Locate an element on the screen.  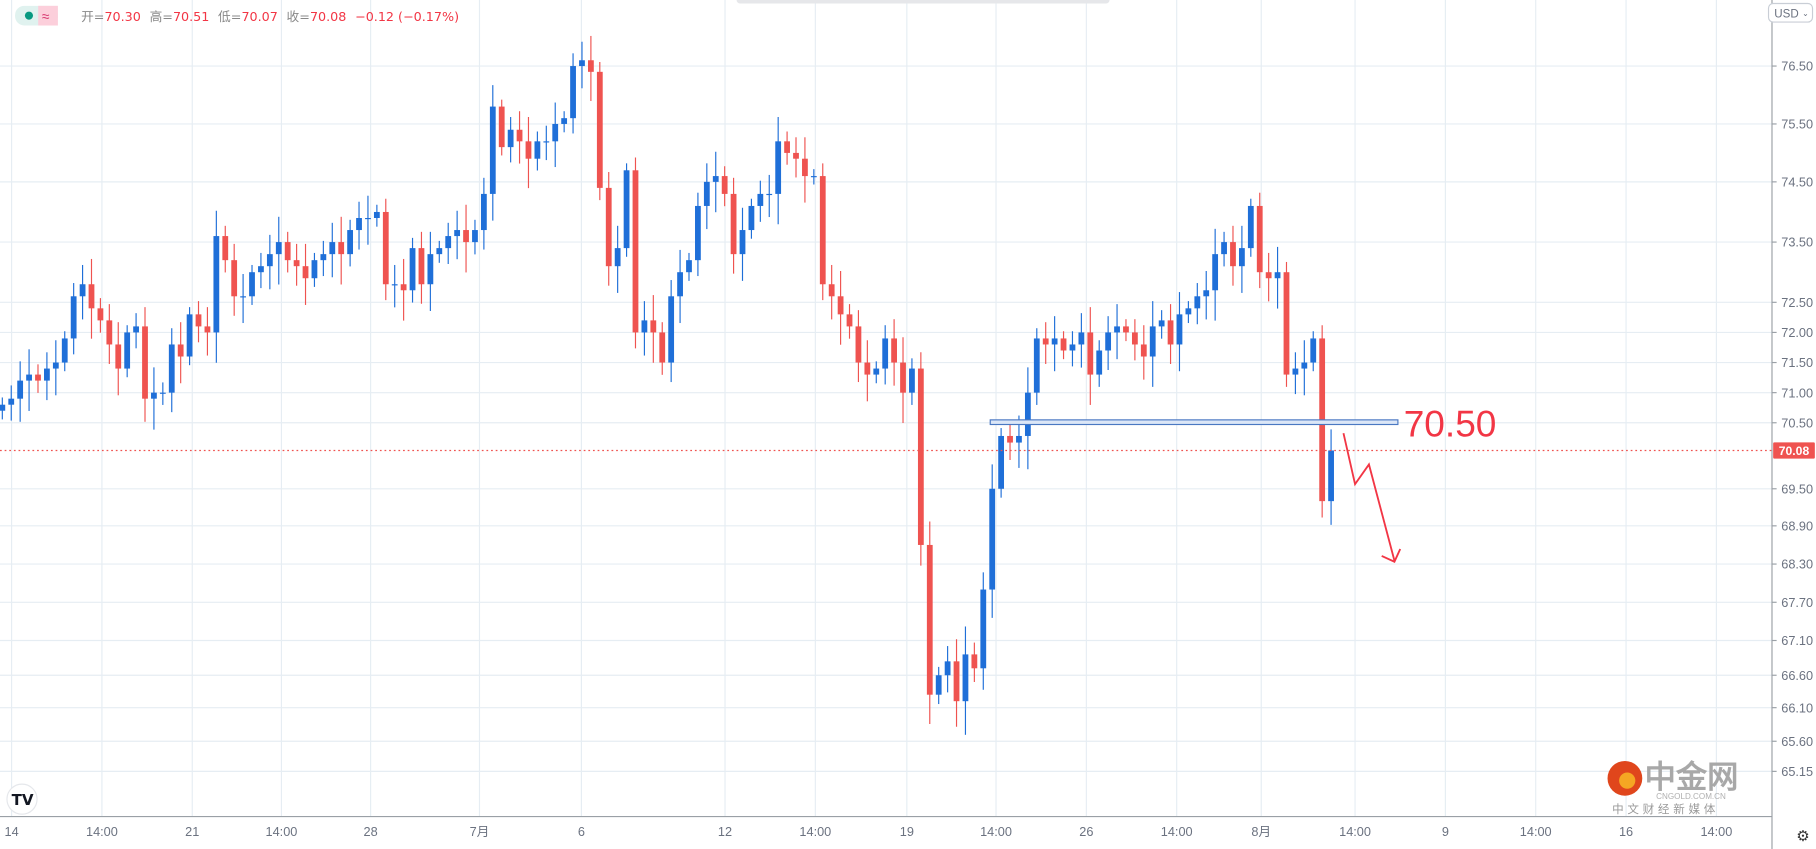
legend-toggle: ≈ is located at coordinates (36, 15).